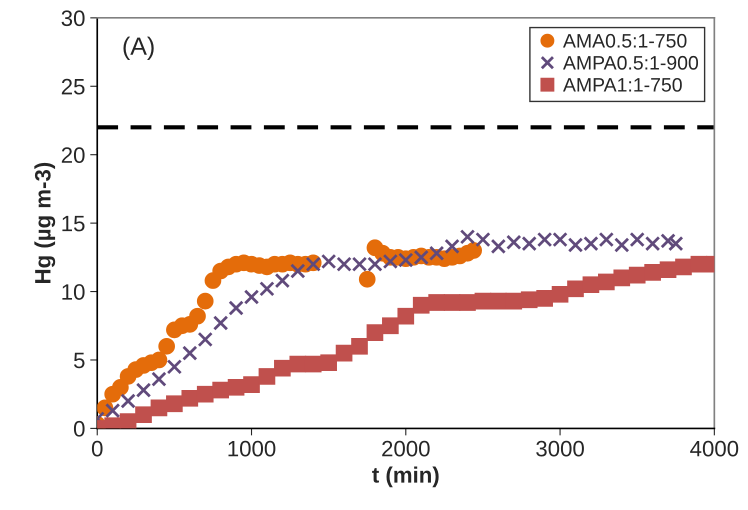 The height and width of the screenshot is (510, 748). I want to click on x-tick-label: 2000, so click(406, 448).